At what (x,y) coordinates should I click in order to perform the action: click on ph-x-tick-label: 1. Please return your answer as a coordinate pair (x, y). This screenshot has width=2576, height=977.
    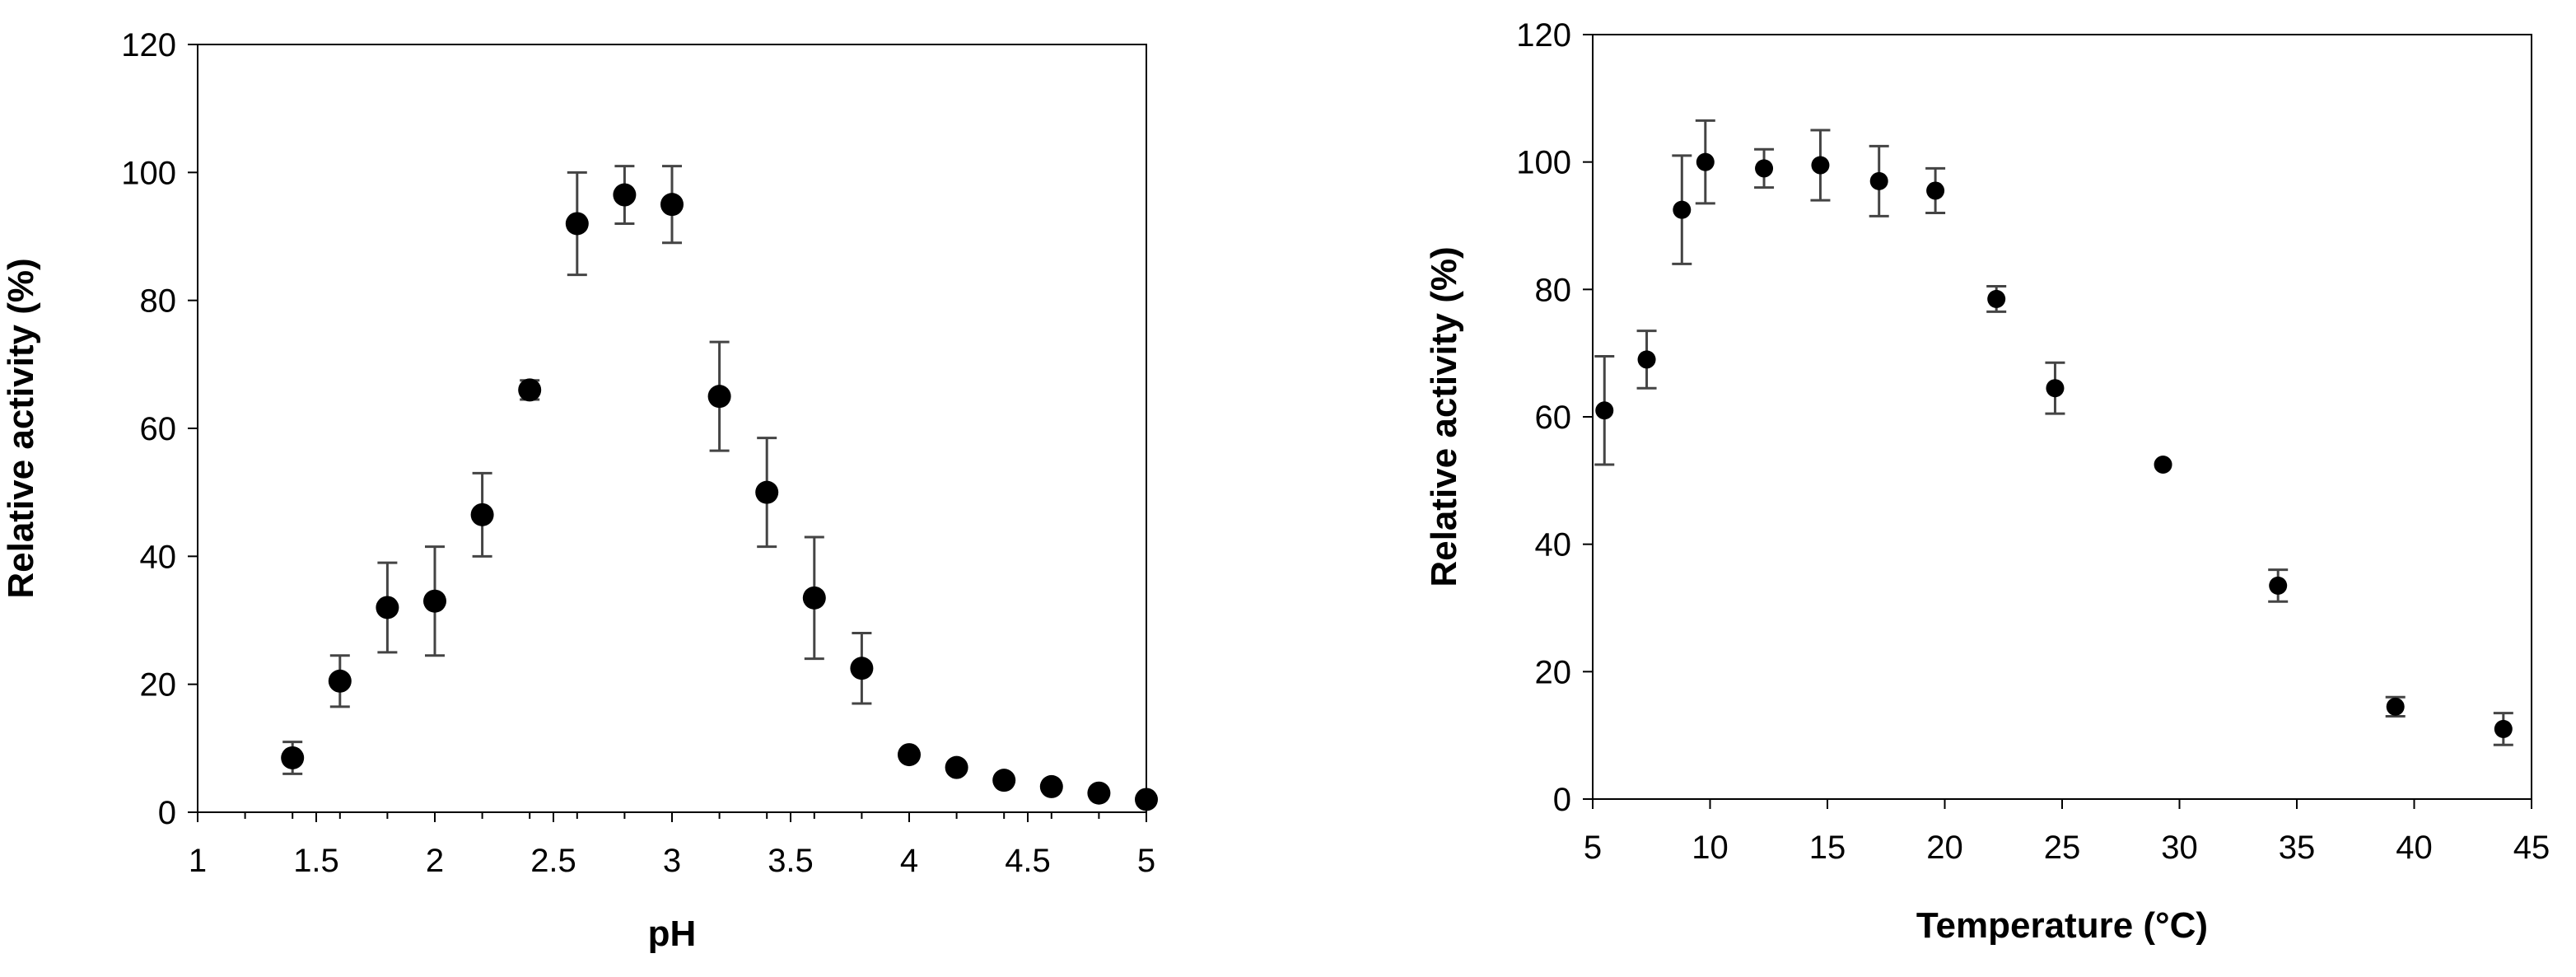
    Looking at the image, I should click on (198, 861).